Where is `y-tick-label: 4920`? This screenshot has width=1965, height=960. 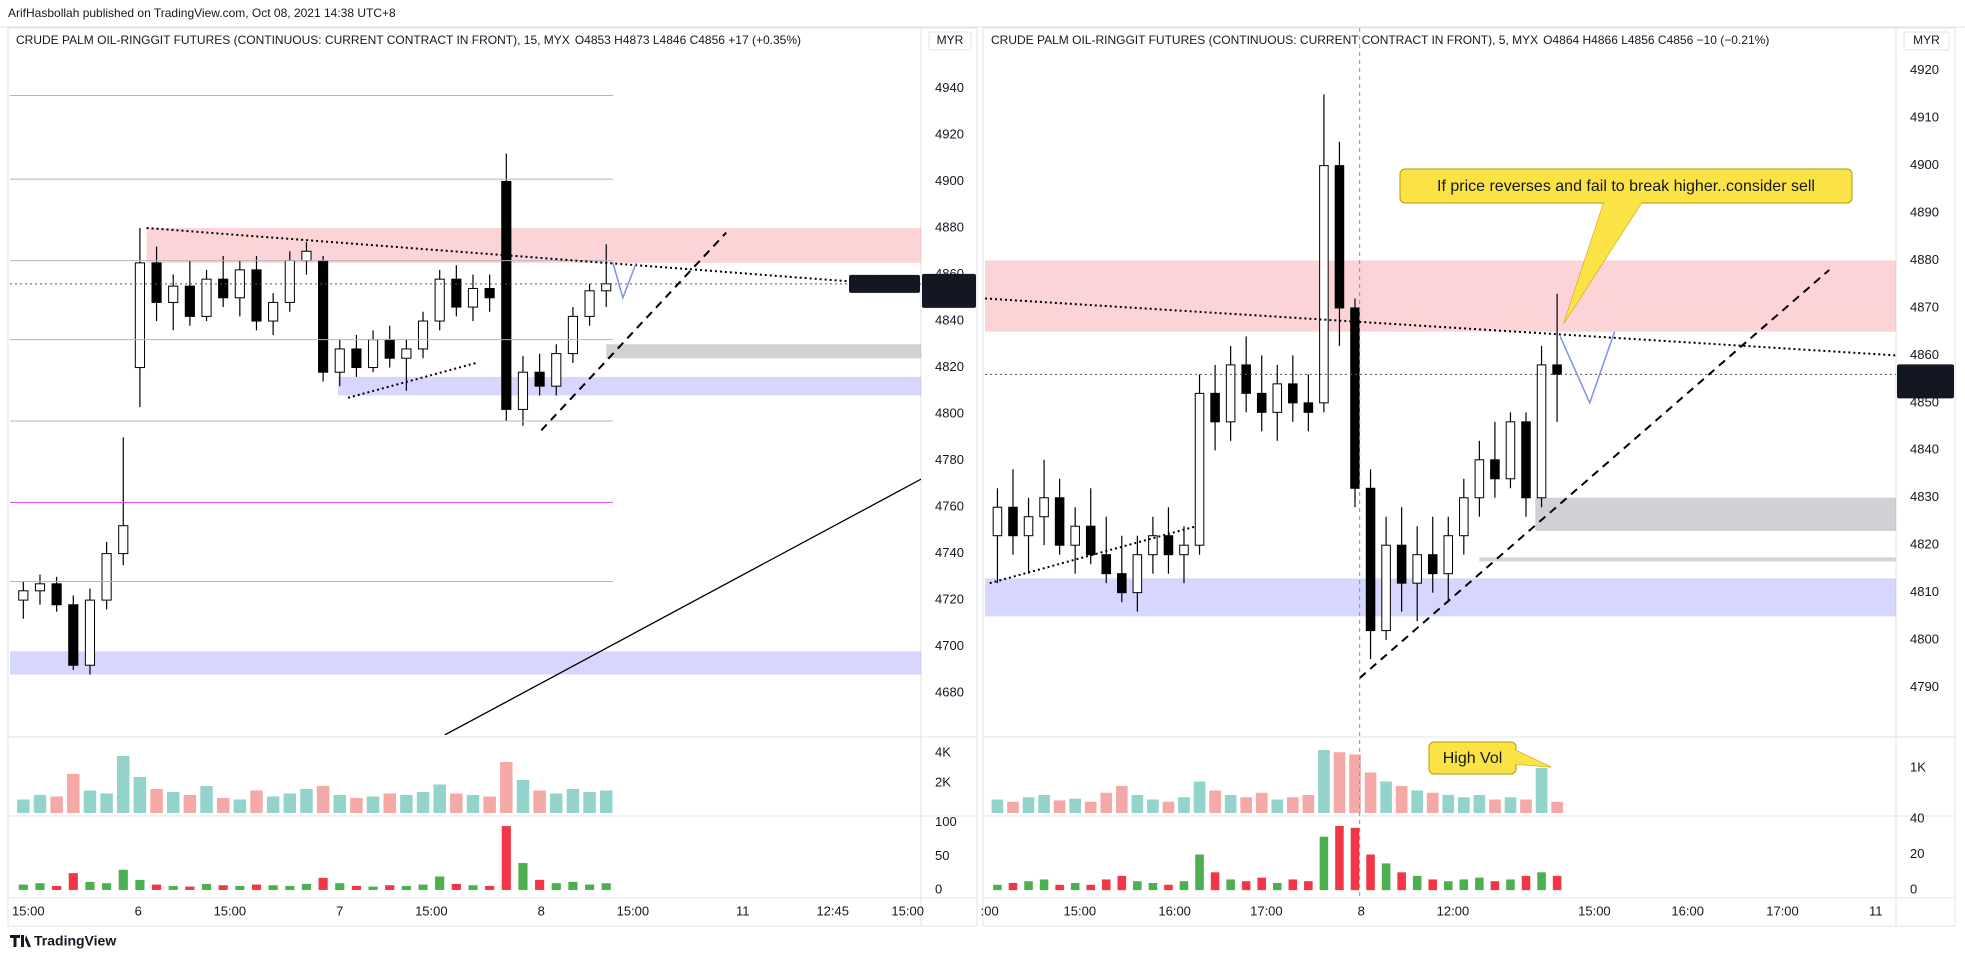 y-tick-label: 4920 is located at coordinates (1924, 69).